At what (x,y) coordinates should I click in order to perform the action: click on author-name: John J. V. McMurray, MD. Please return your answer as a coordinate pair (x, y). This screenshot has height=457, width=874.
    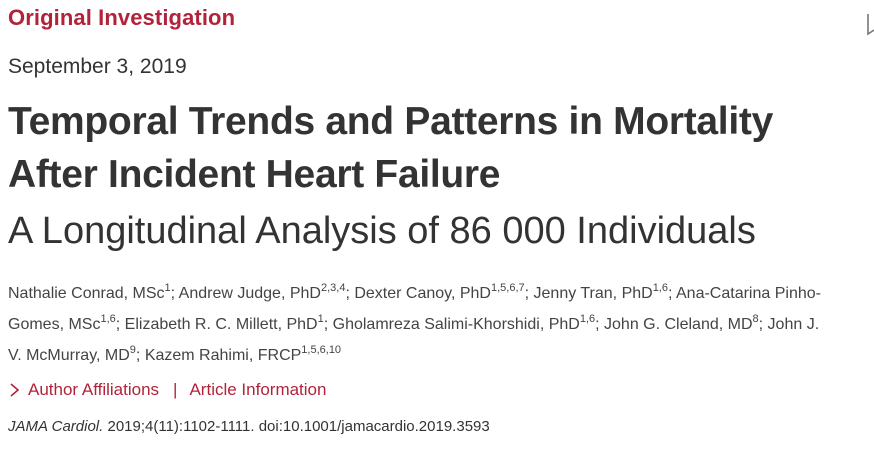
    Looking at the image, I should click on (414, 340).